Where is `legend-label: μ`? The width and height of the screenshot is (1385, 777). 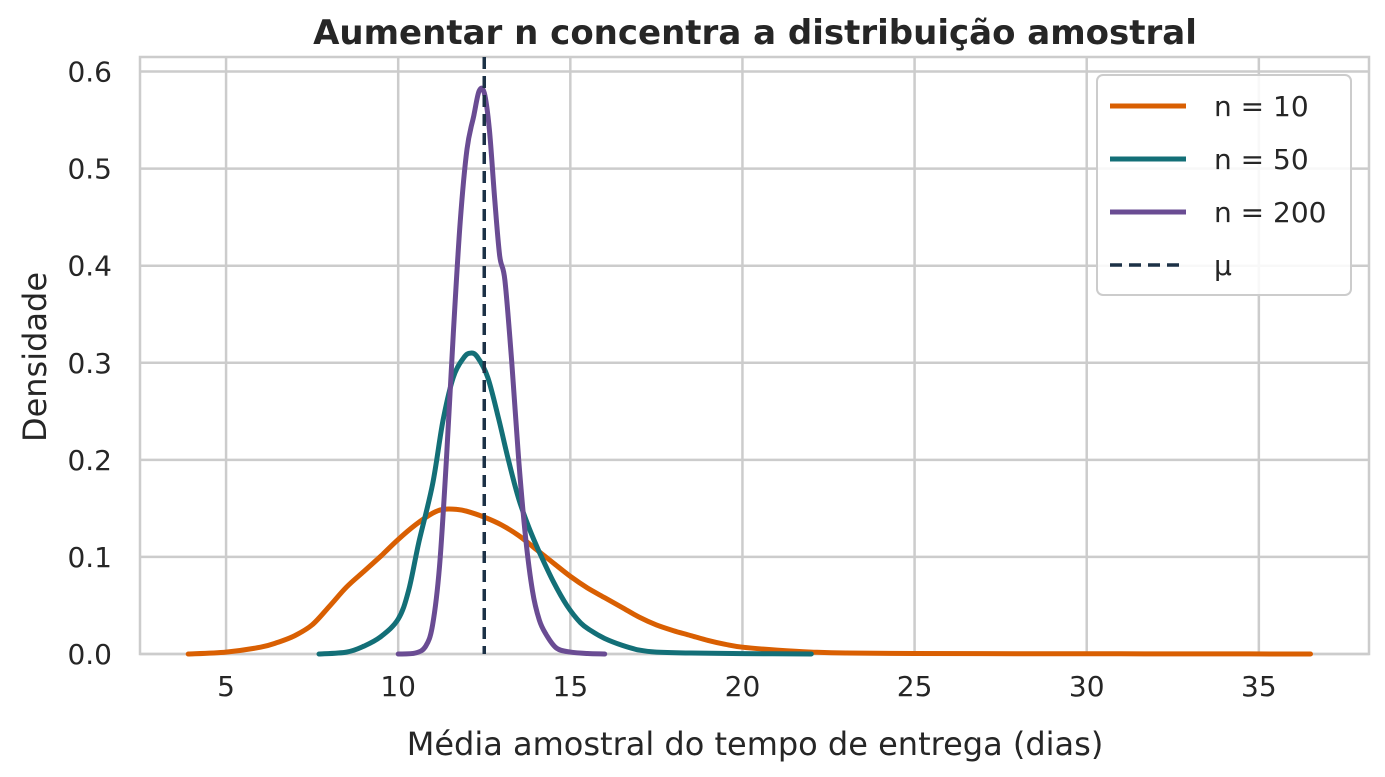
legend-label: μ is located at coordinates (1223, 265).